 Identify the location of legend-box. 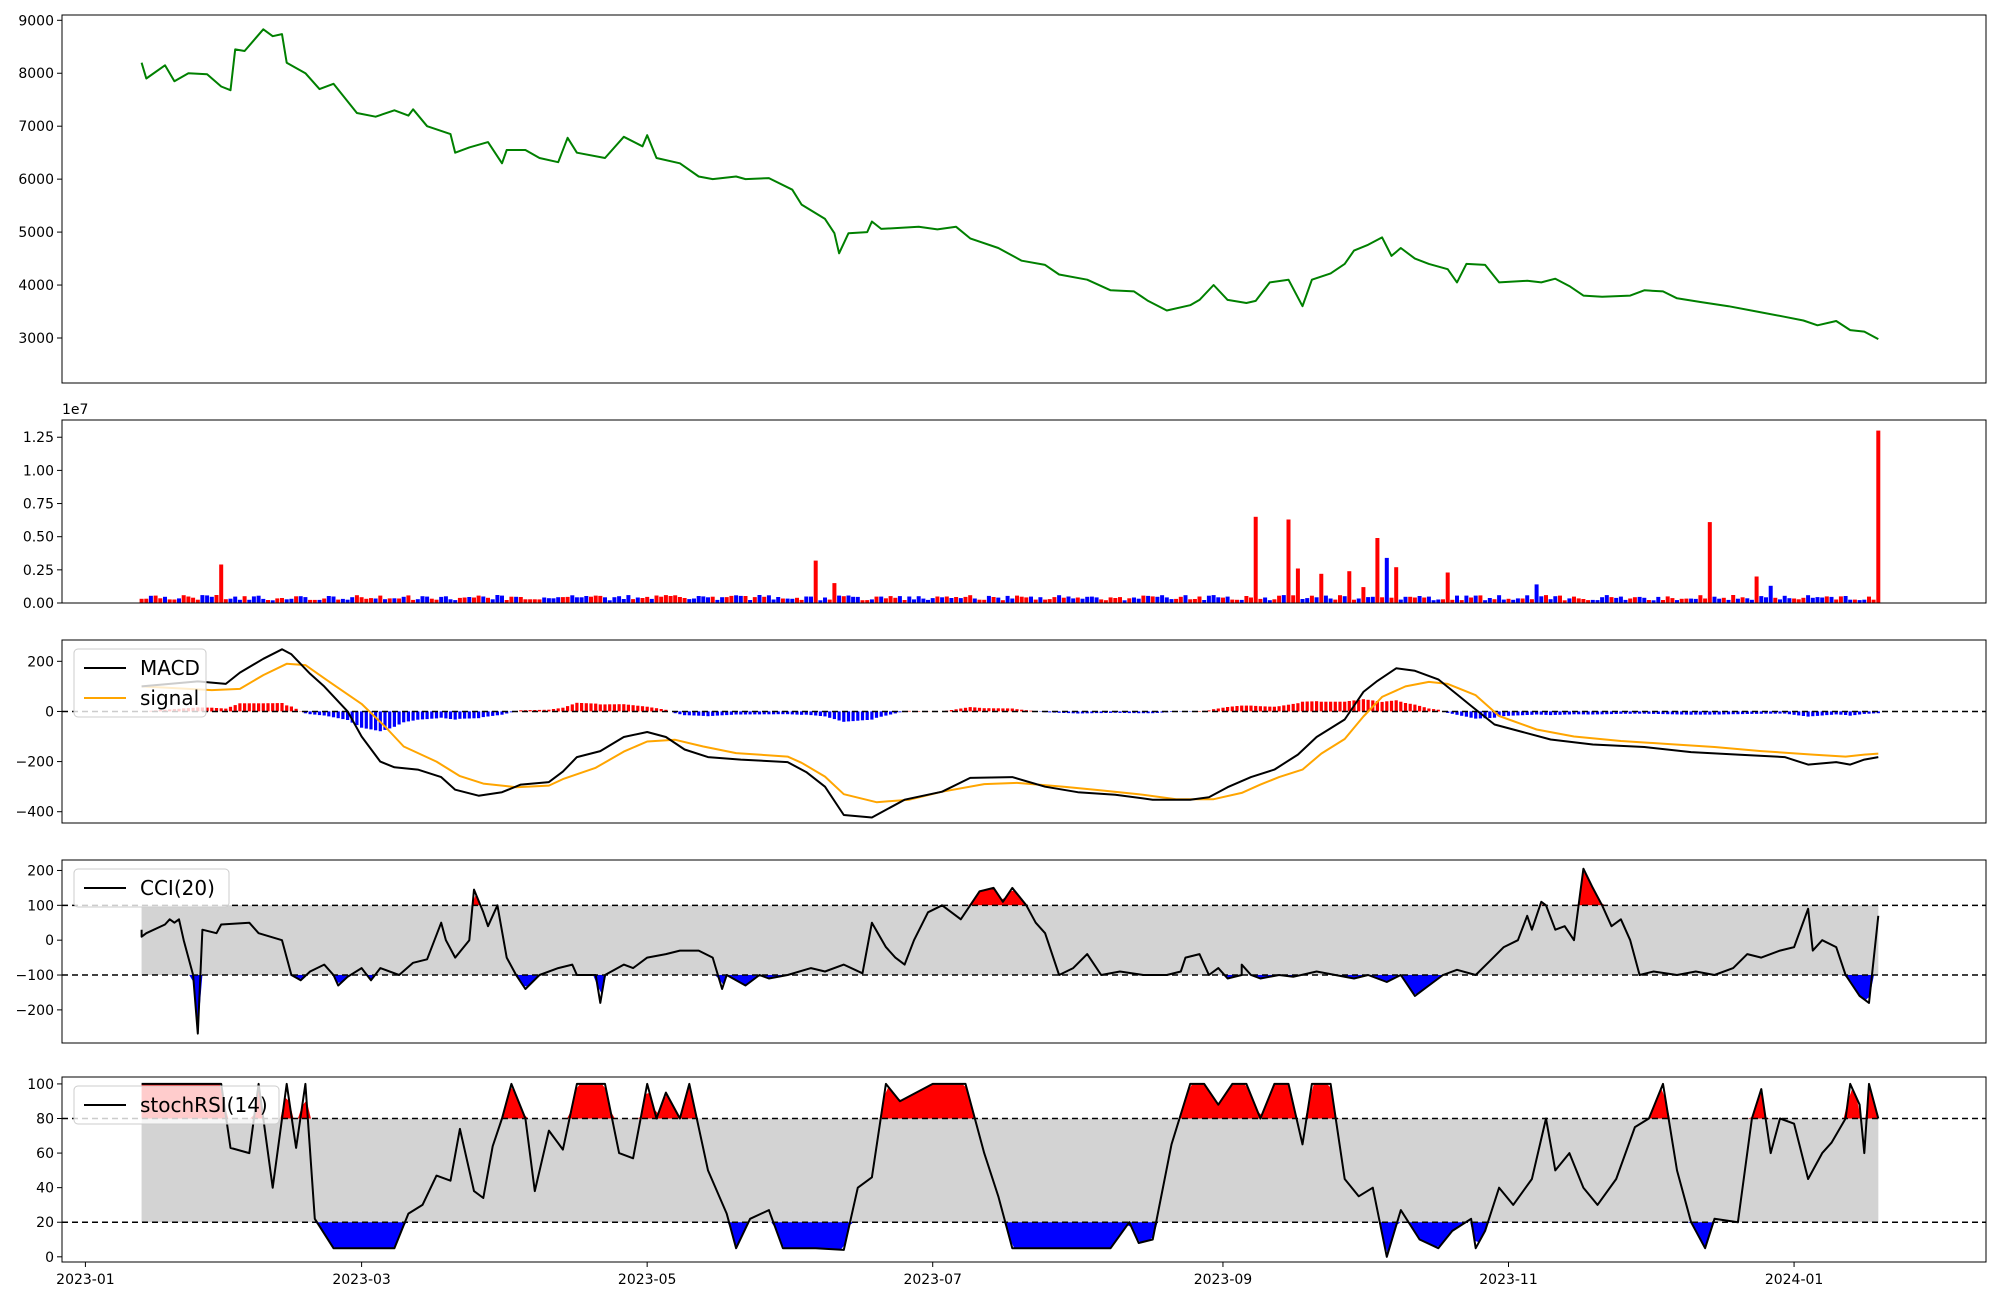
(140, 683).